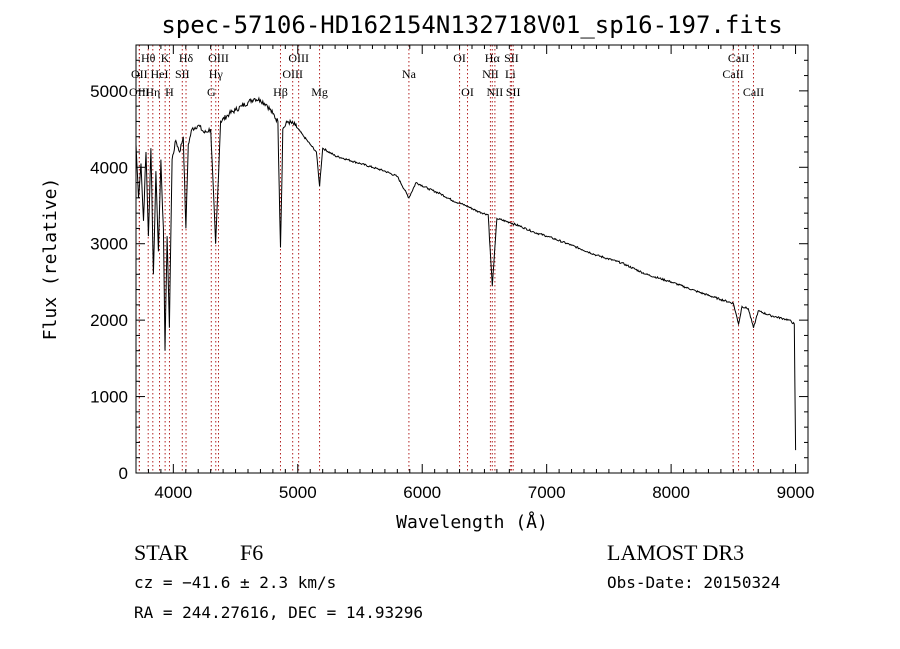 This screenshot has width=900, height=649. Describe the element at coordinates (694, 582) in the screenshot. I see `observation-date: Obs-Date: 20150324` at that location.